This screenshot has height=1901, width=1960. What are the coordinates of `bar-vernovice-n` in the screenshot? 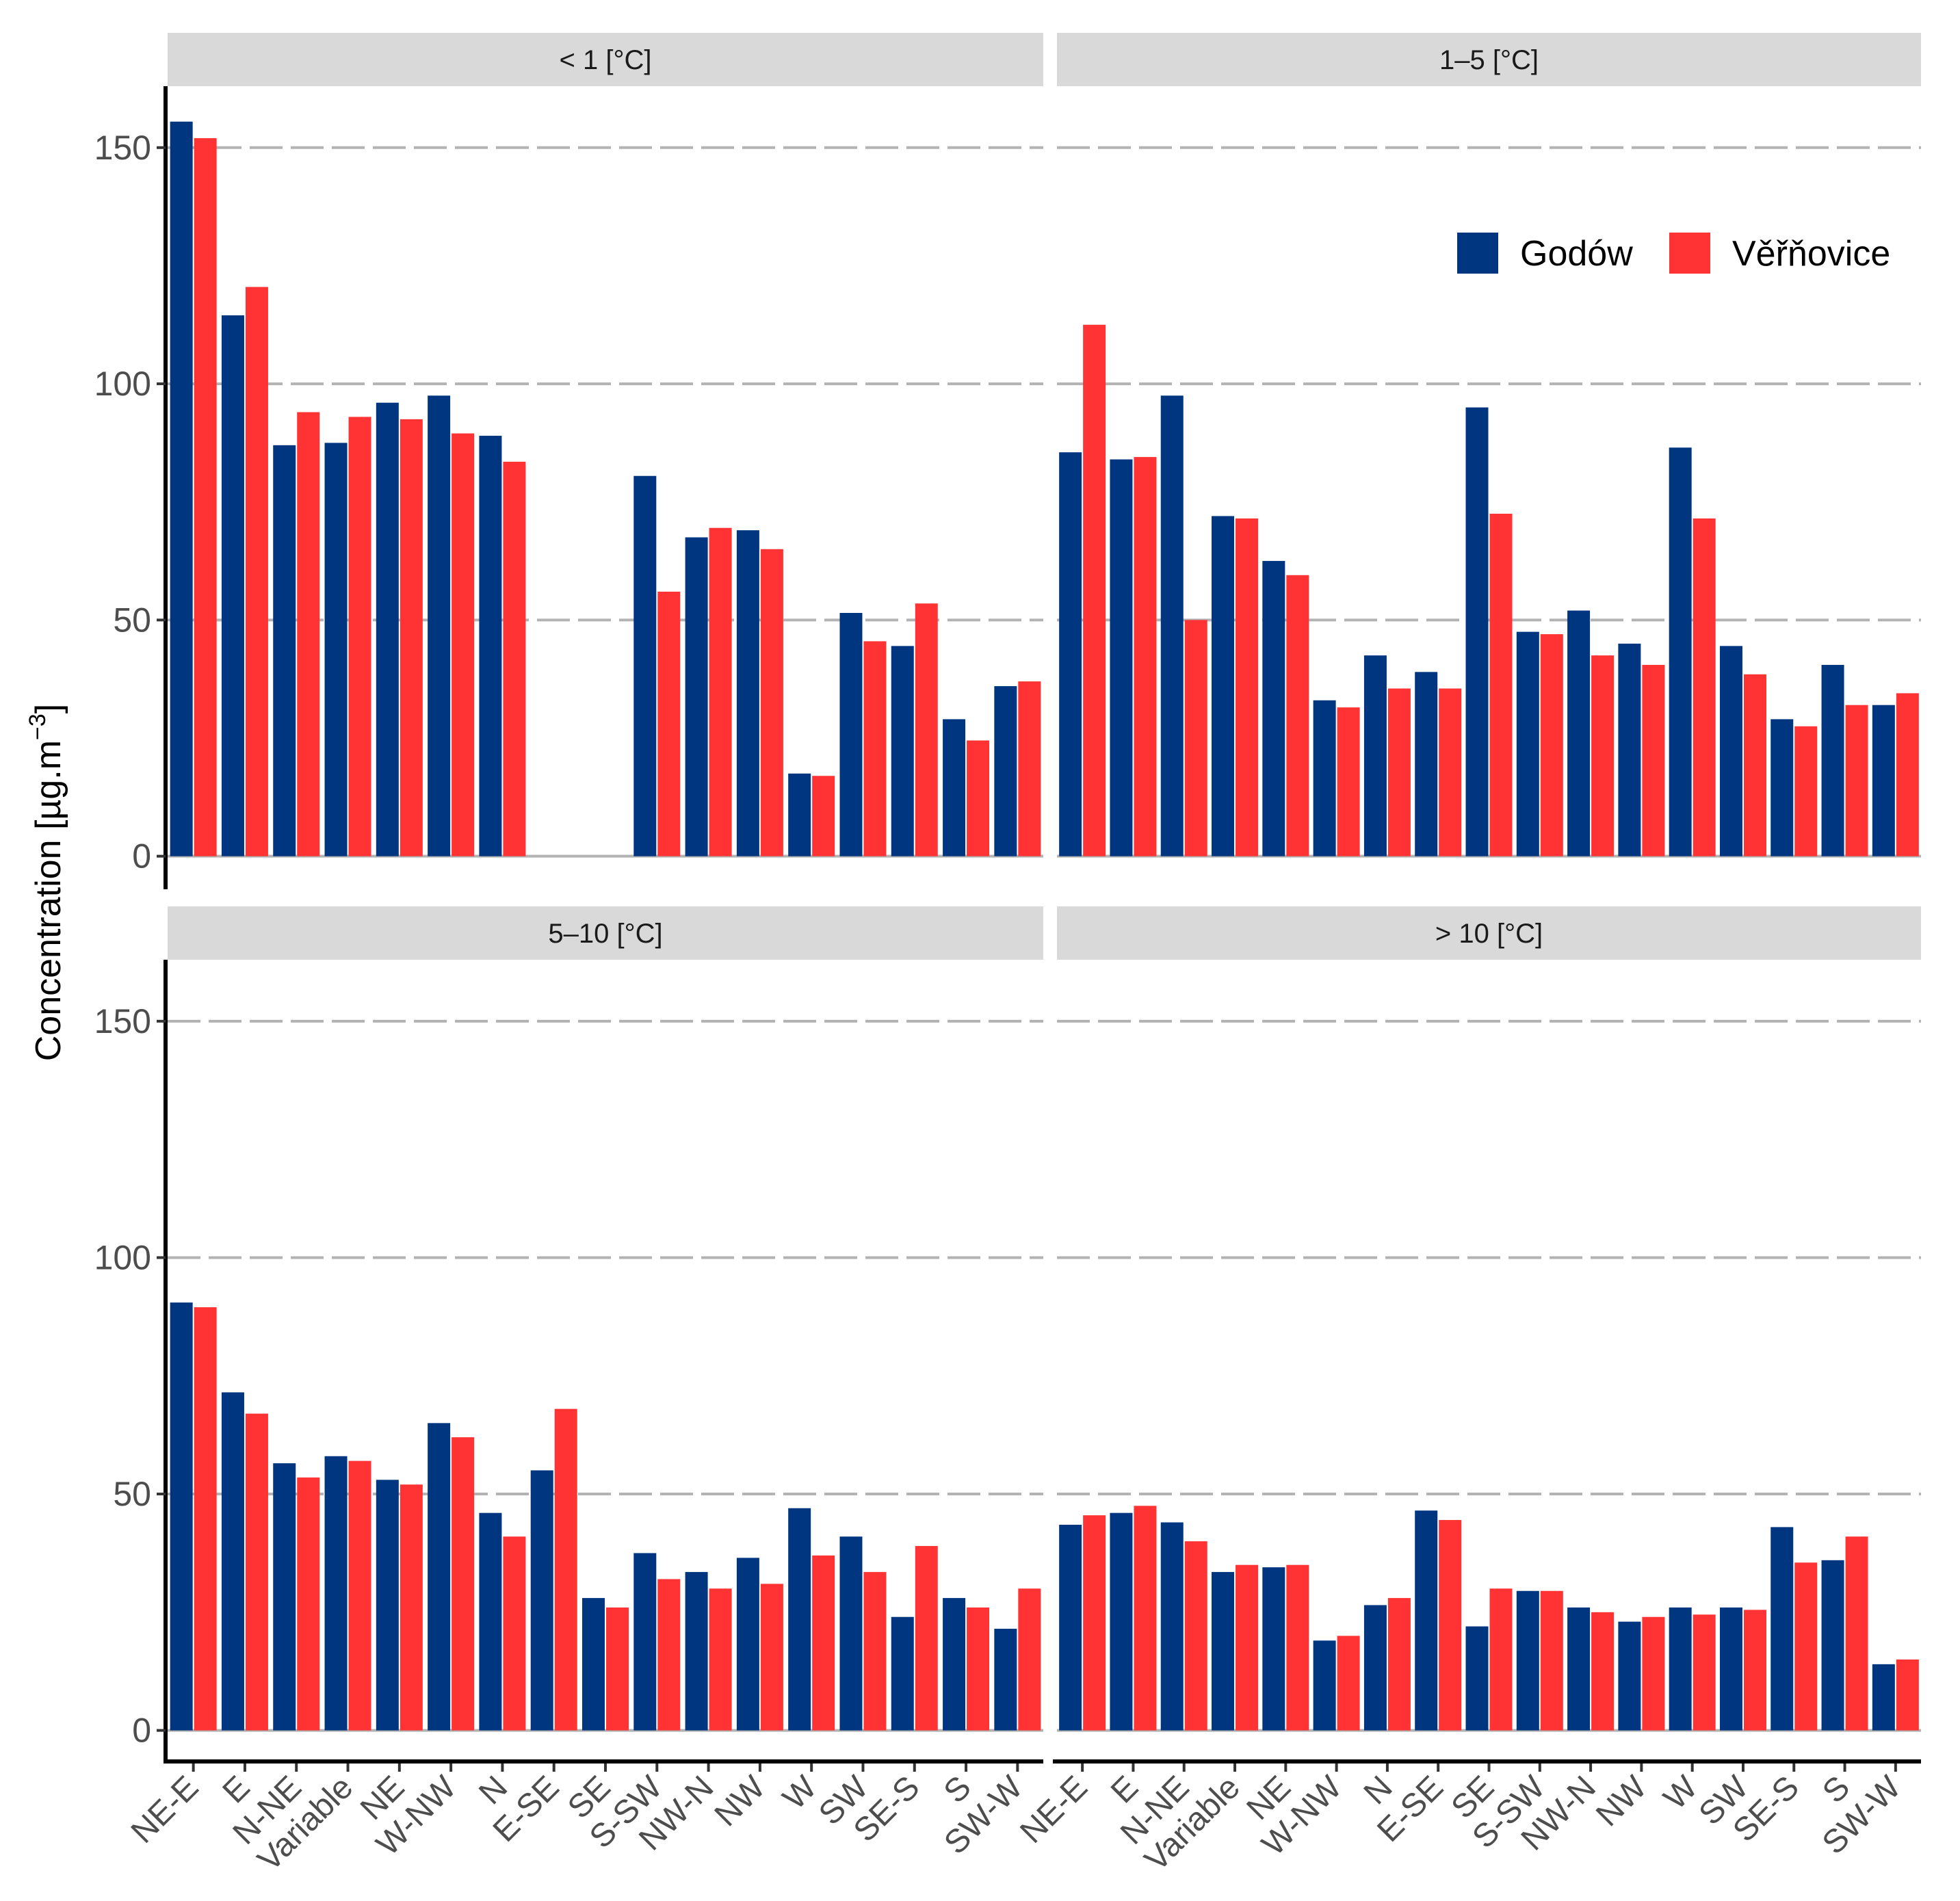 It's located at (1399, 1664).